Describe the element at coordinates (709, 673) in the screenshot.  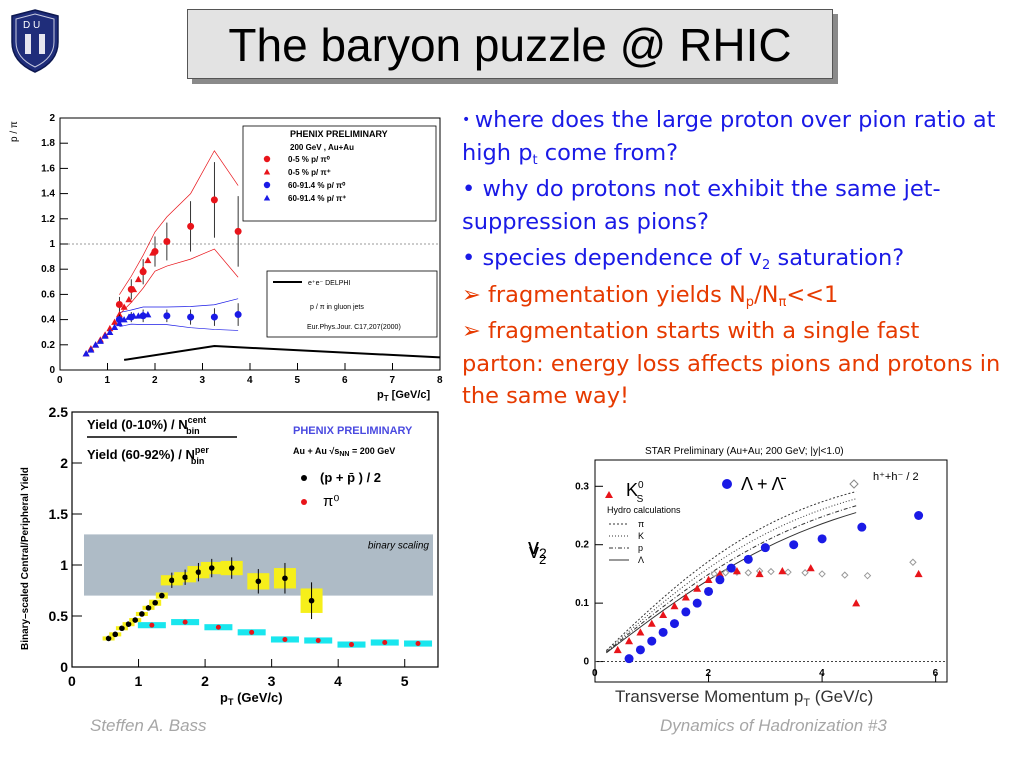
I see `x-tick-label: 2` at that location.